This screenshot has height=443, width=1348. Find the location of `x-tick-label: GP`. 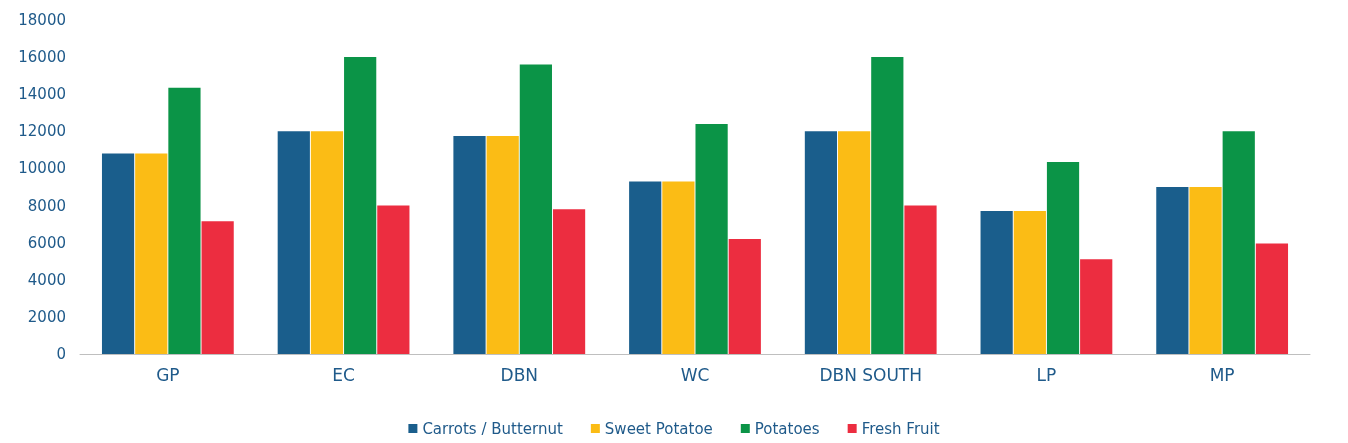

x-tick-label: GP is located at coordinates (168, 374).